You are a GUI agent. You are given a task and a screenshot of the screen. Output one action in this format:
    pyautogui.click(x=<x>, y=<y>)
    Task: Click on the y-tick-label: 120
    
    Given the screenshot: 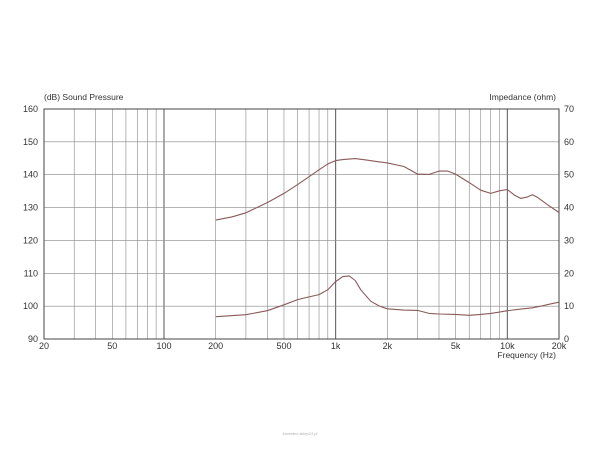 What is the action you would take?
    pyautogui.click(x=30, y=240)
    